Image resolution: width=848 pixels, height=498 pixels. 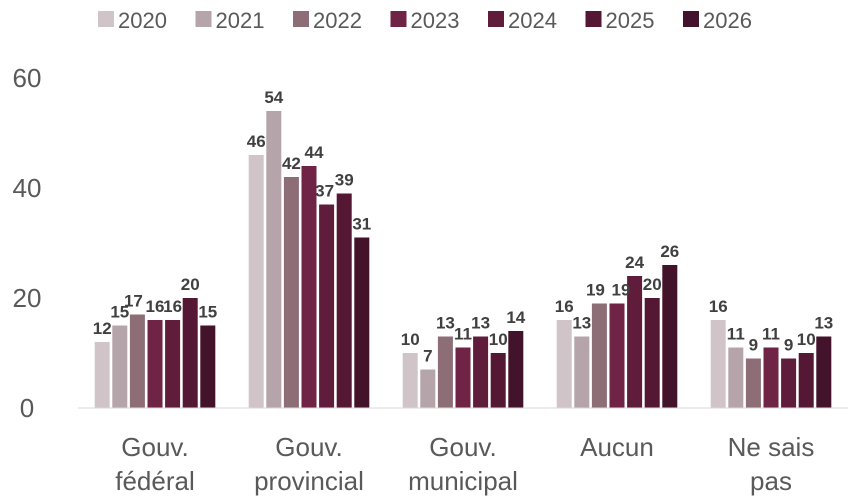 What do you see at coordinates (771, 447) in the screenshot?
I see `x-tick-label: Ne sais` at bounding box center [771, 447].